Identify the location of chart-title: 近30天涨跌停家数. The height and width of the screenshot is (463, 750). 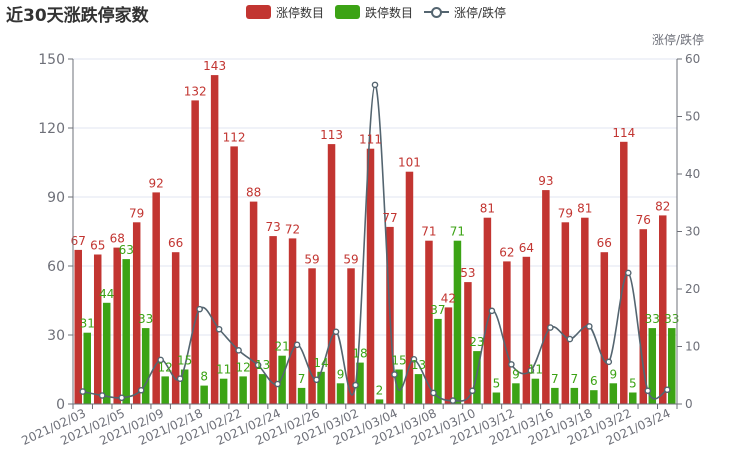
(77, 16).